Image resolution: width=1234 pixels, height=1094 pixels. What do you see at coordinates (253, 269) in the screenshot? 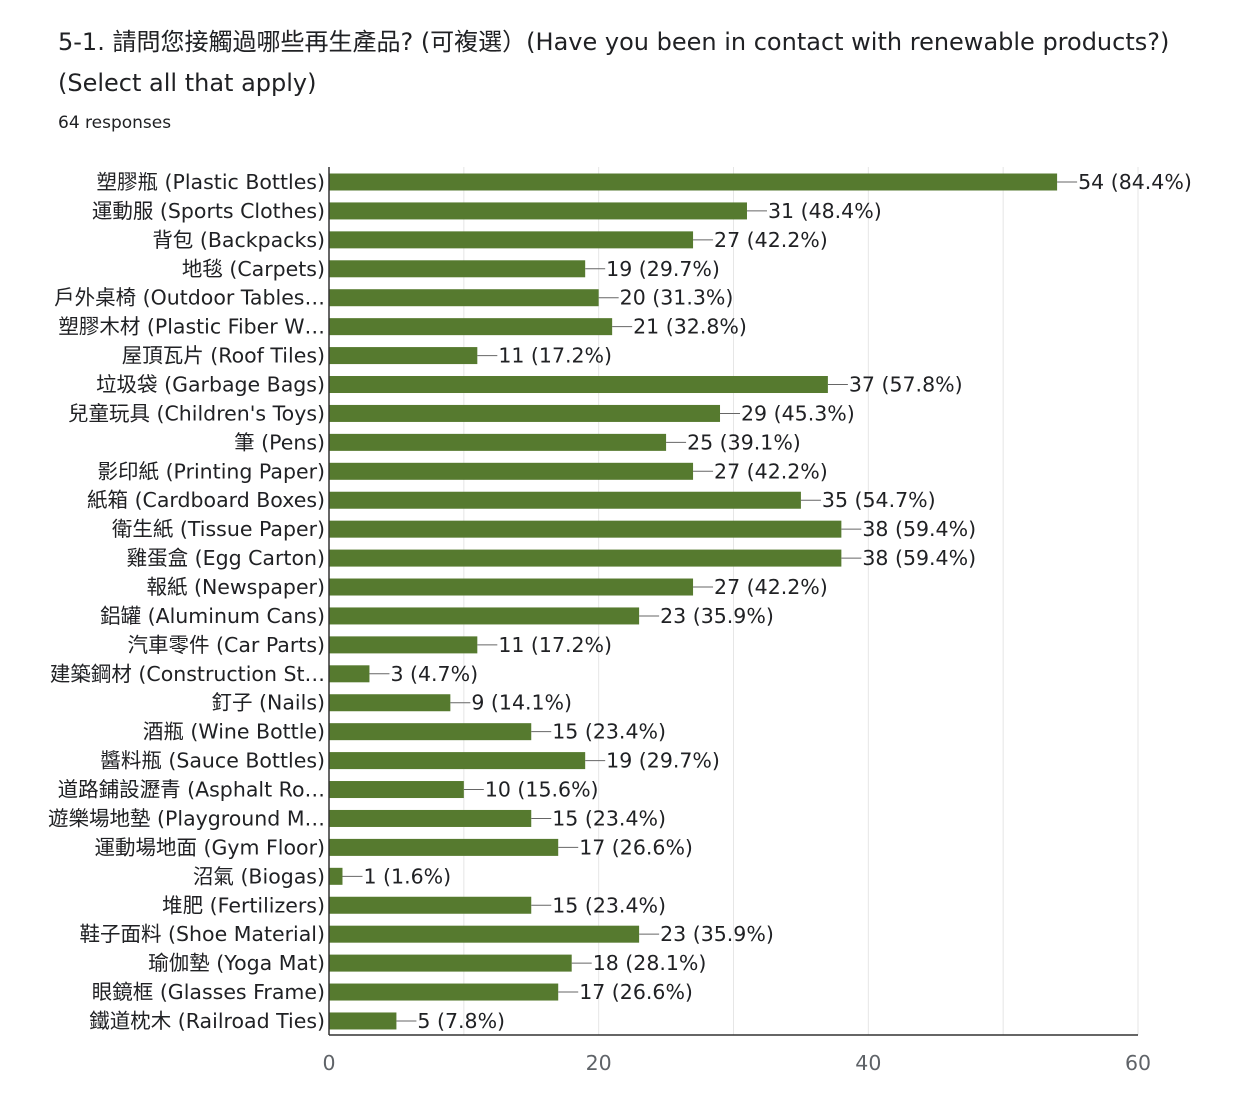
I see `category-label: 地毯 (Carpets)` at bounding box center [253, 269].